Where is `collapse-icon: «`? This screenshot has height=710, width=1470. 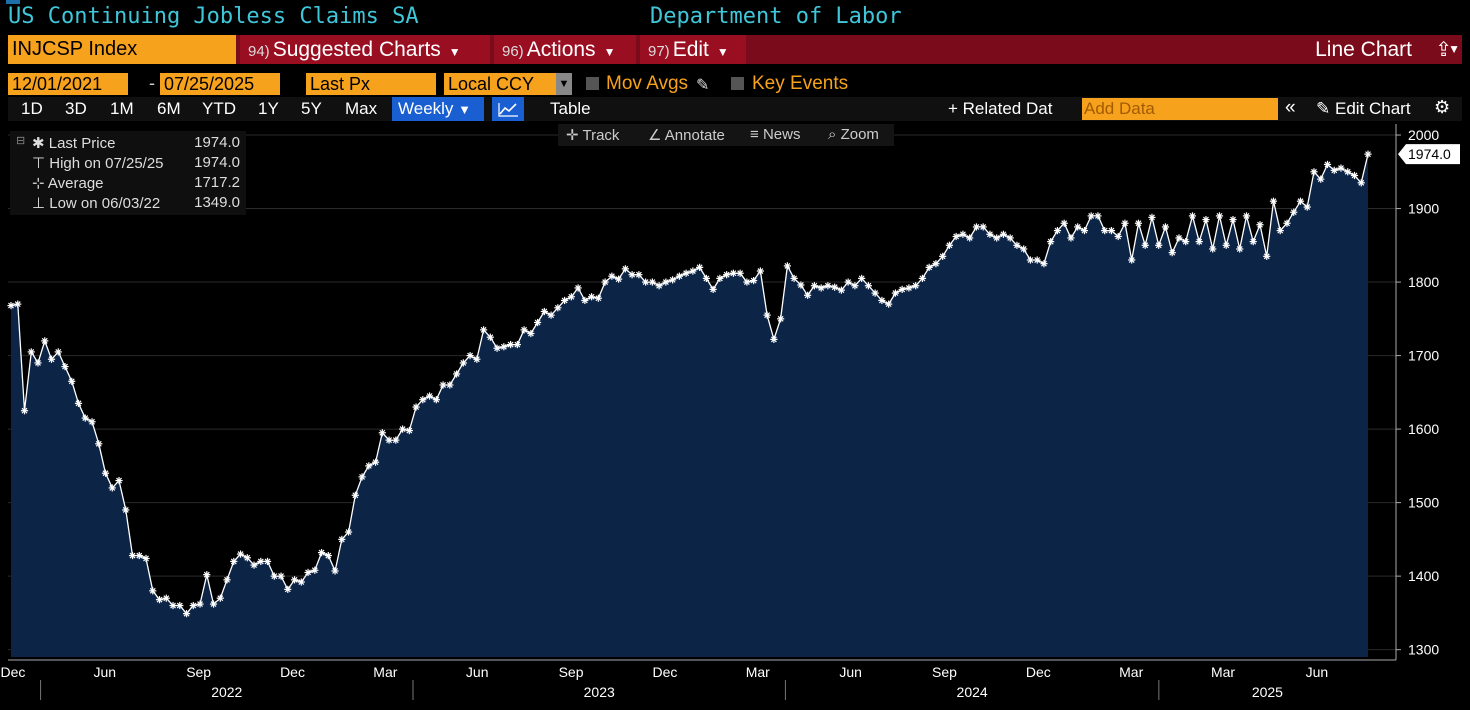
collapse-icon: « is located at coordinates (1290, 107).